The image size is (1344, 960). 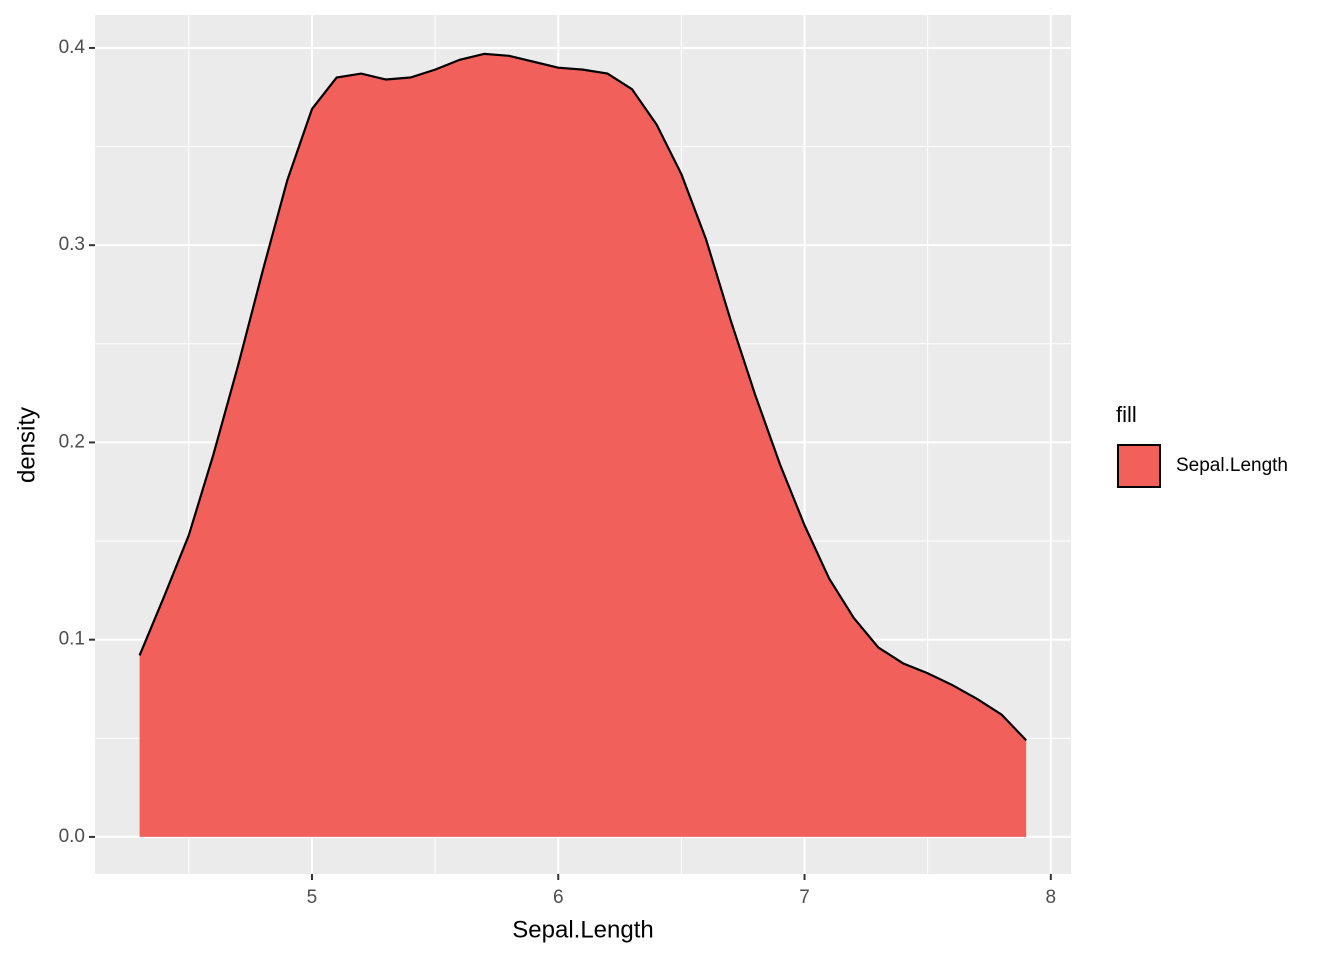 I want to click on x-tick-label: 6, so click(x=558, y=897).